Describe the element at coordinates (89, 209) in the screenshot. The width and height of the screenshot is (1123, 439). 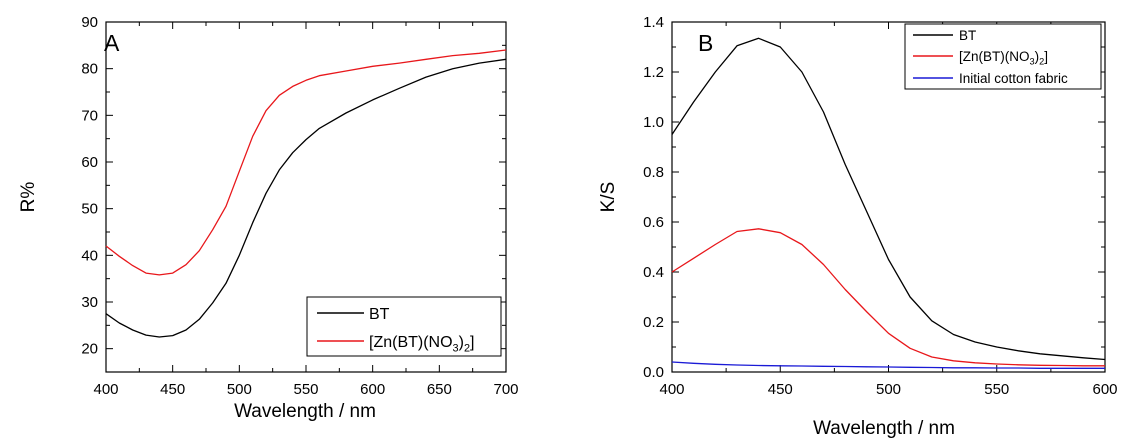
I see `y-tick-label: 50` at that location.